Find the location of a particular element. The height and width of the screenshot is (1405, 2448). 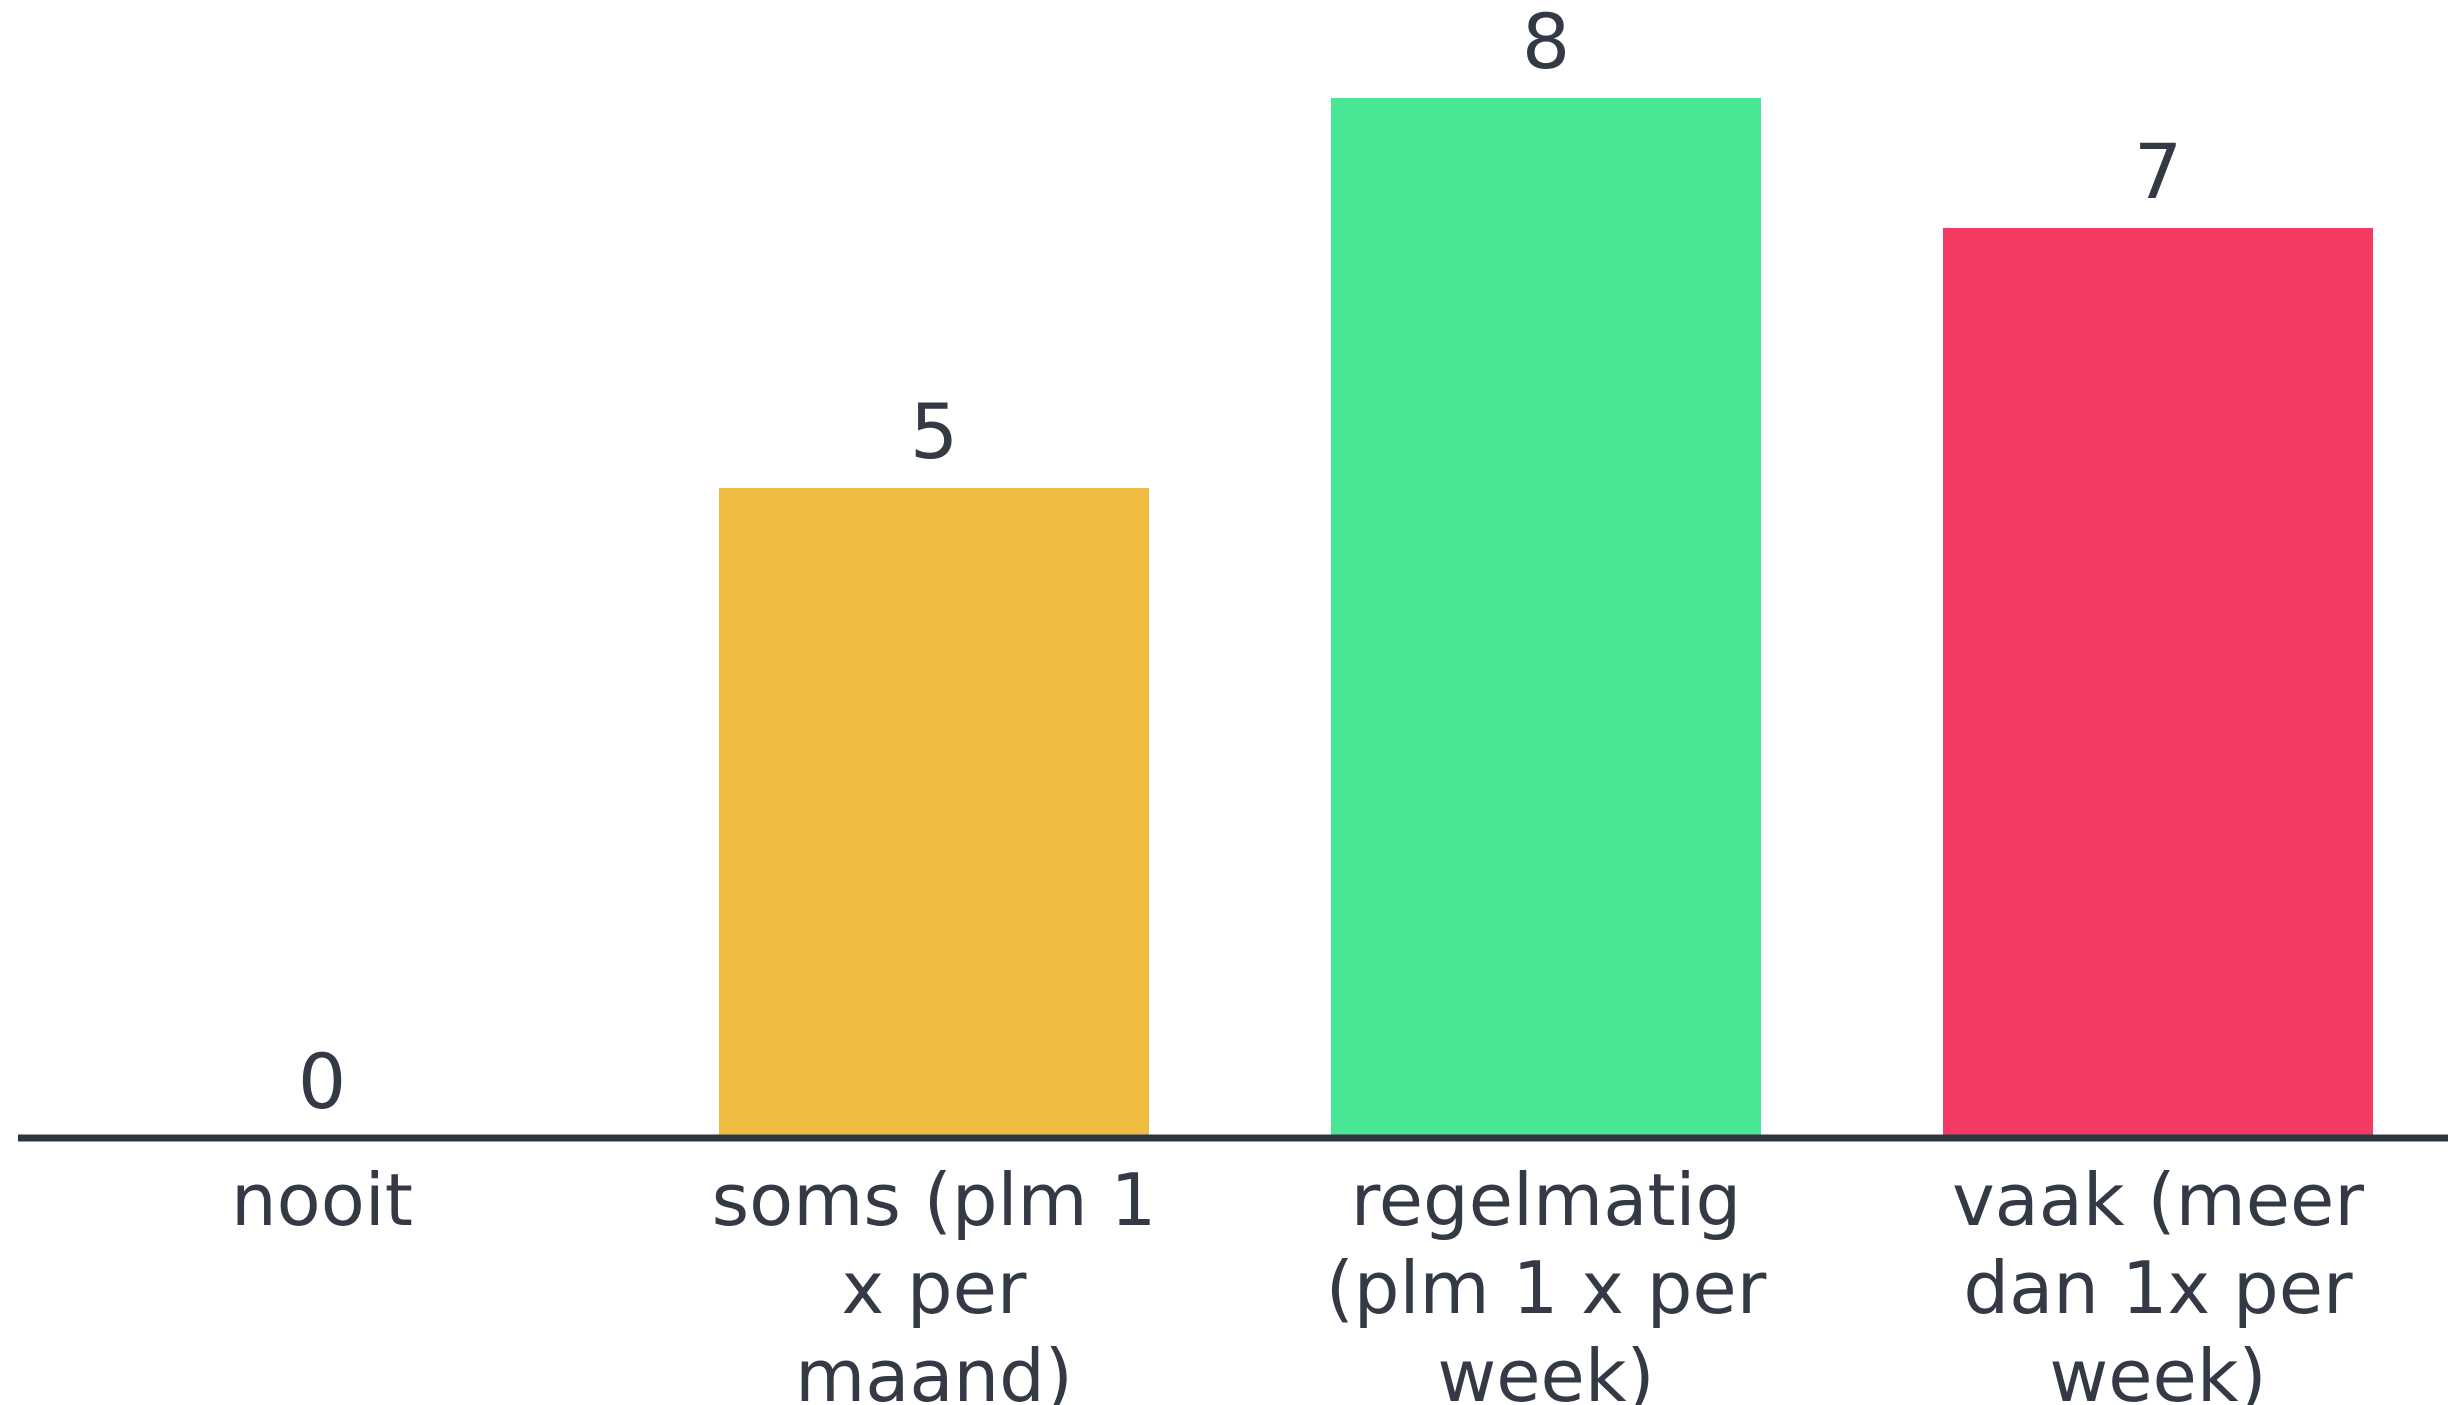

value-label-2: 8 is located at coordinates (1546, 43).